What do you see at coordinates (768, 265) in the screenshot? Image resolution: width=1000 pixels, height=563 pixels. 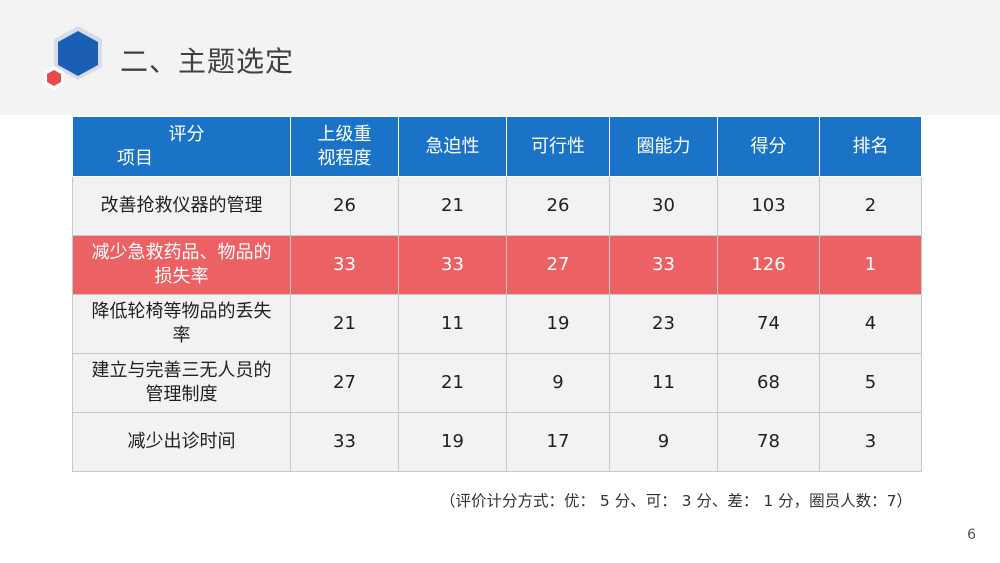 I see `total-cell: 126` at bounding box center [768, 265].